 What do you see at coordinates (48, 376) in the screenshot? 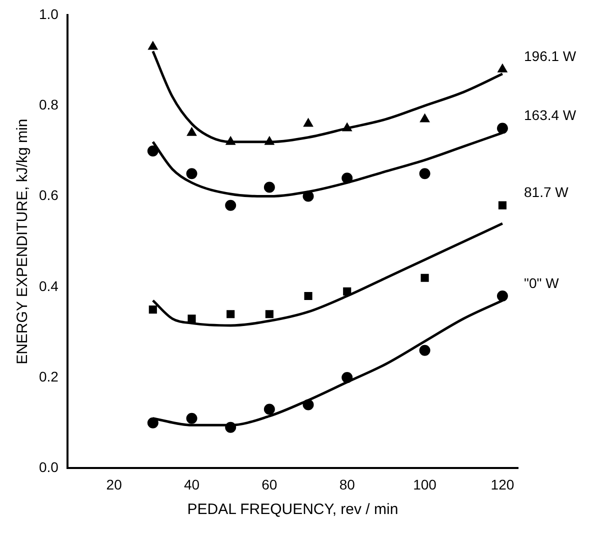
I see `y-tick-label: 0.2` at bounding box center [48, 376].